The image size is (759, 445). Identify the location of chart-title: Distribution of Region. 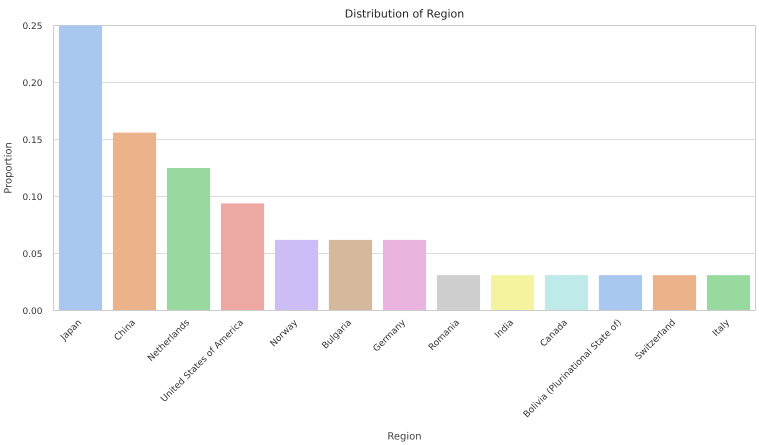
(404, 14).